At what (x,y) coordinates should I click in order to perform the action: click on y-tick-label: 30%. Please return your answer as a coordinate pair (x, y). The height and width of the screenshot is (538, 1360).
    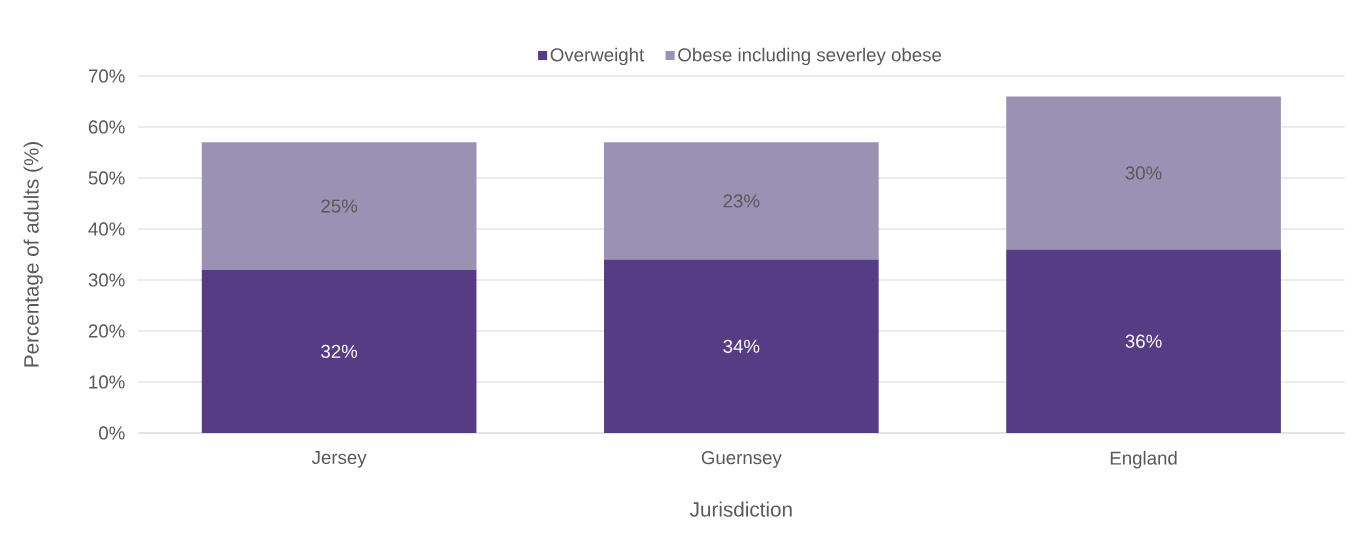
    Looking at the image, I should click on (106, 280).